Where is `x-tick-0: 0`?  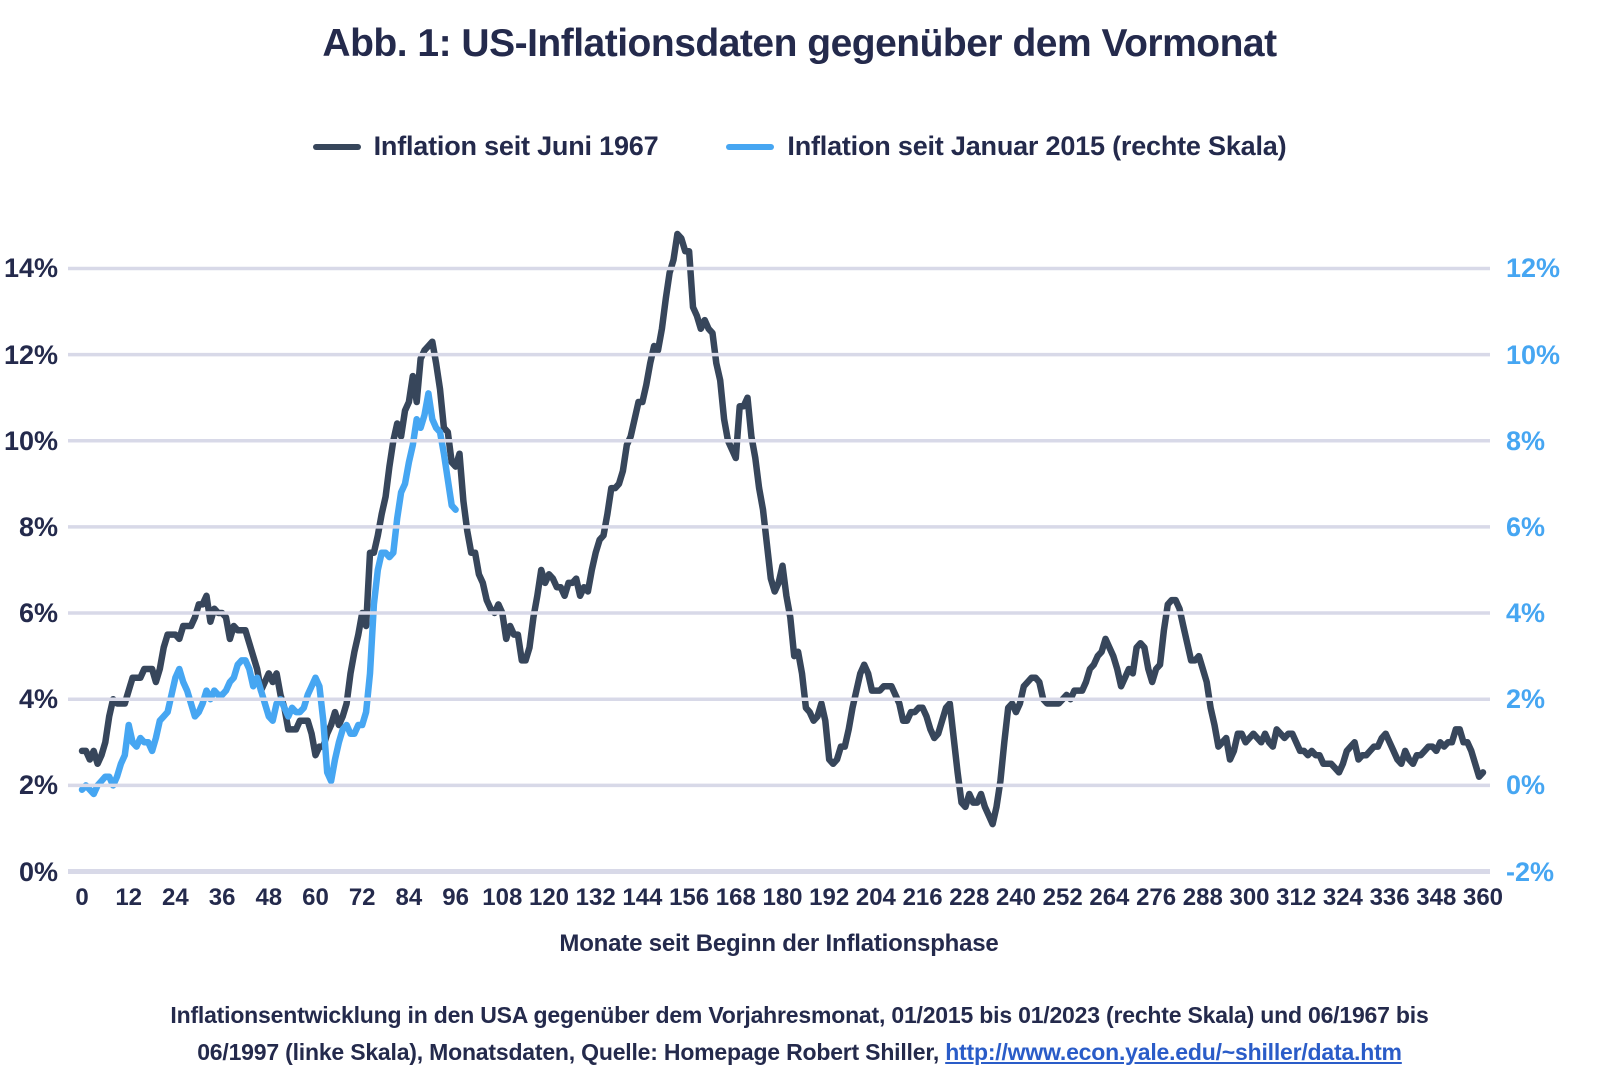 x-tick-0: 0 is located at coordinates (82, 897).